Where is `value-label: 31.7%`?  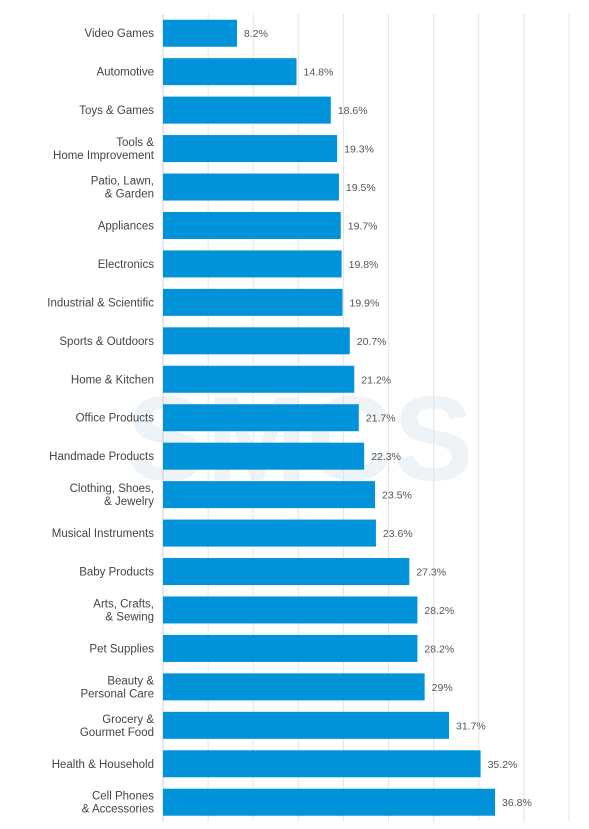
value-label: 31.7% is located at coordinates (471, 726).